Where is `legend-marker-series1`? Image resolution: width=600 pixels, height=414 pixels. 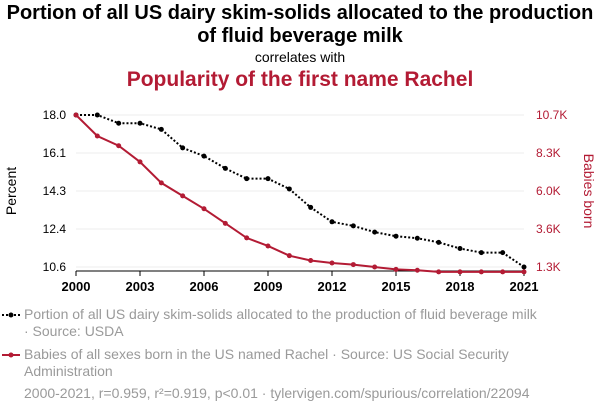 legend-marker-series1 is located at coordinates (11, 315).